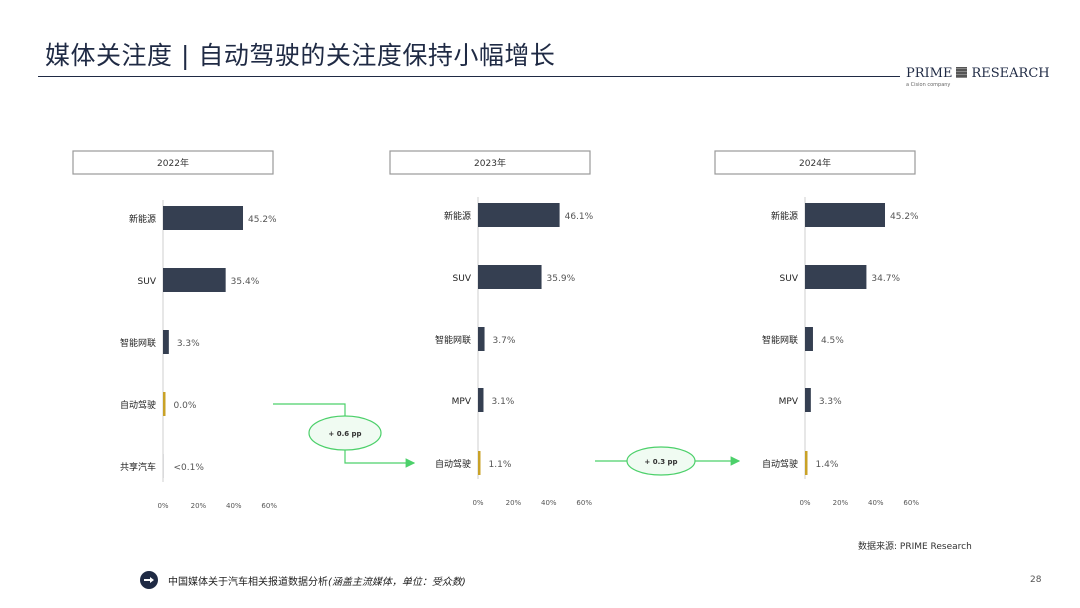 The height and width of the screenshot is (608, 1080). I want to click on value-label: <0.1%, so click(189, 468).